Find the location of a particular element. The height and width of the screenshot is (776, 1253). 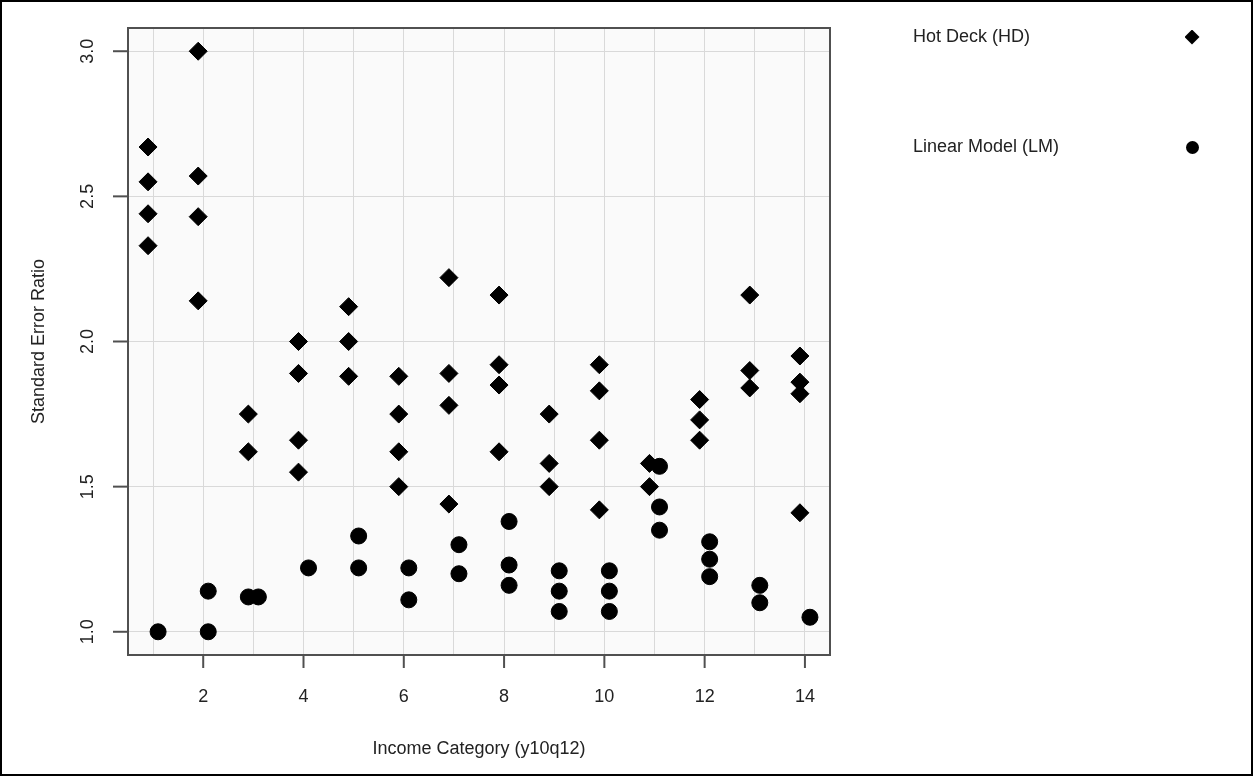

x-axis-title: Income Category (y10q12) is located at coordinates (479, 747).